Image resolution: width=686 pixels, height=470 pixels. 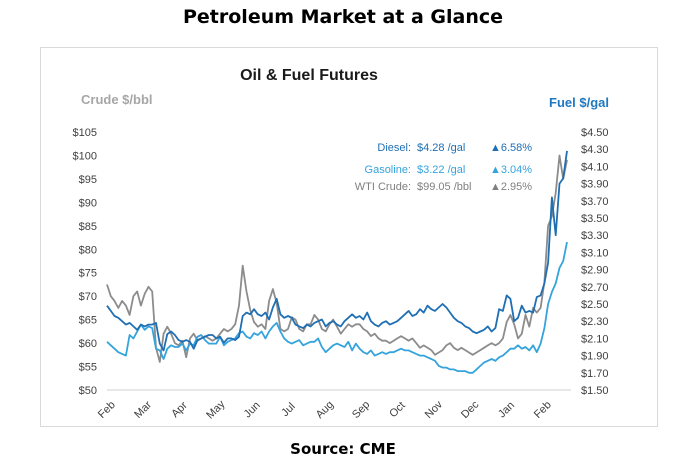 What do you see at coordinates (441, 170) in the screenshot?
I see `annotation-value: $3.22 /gal` at bounding box center [441, 170].